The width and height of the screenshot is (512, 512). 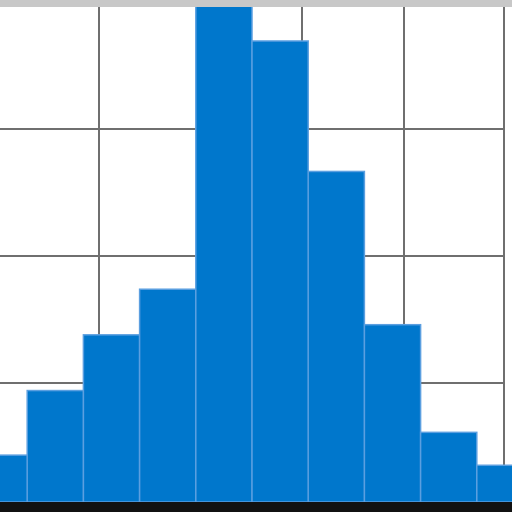 I want to click on x-axis-baseline, so click(x=256, y=507).